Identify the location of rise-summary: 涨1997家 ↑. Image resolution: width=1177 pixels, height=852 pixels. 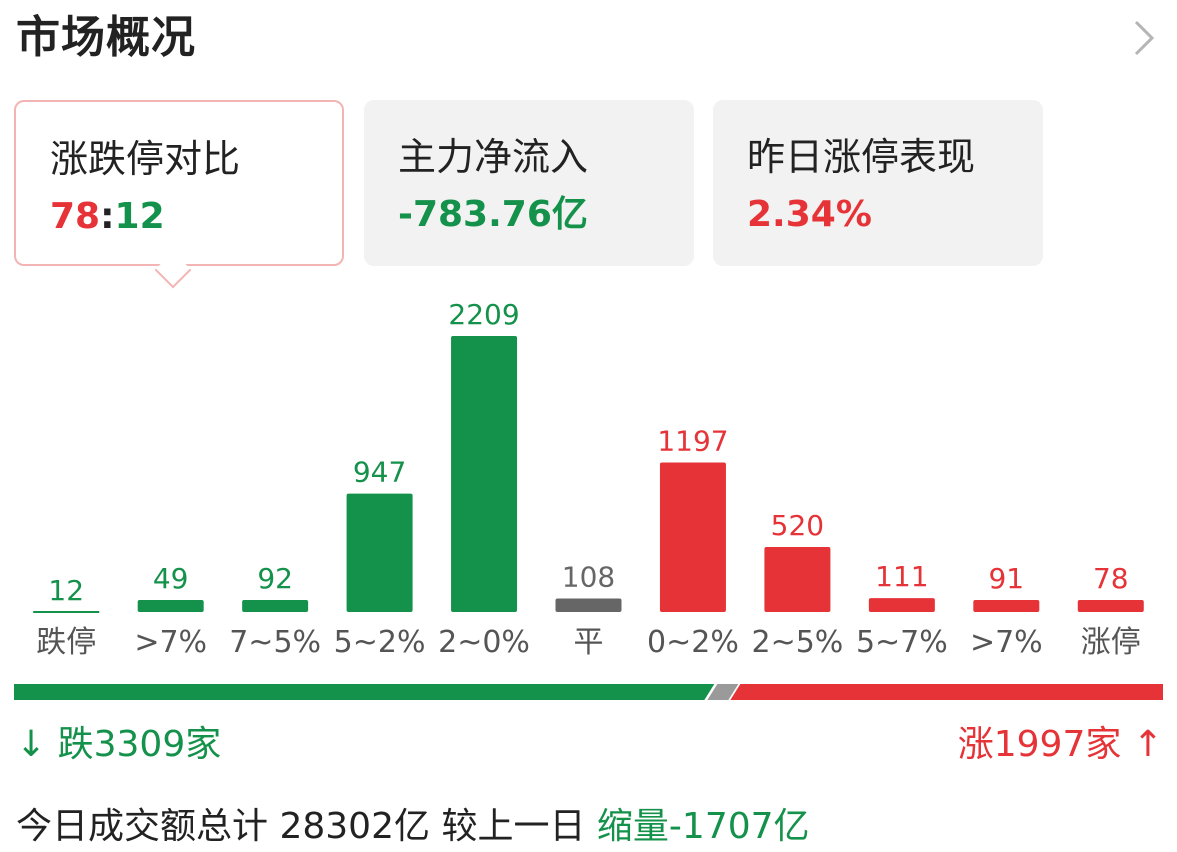
(1060, 745).